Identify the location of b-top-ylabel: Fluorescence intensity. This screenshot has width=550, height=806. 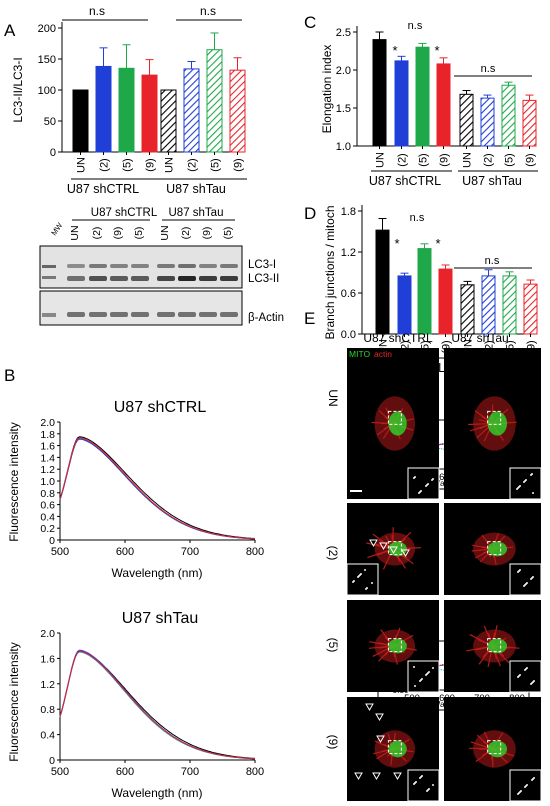
(14, 481).